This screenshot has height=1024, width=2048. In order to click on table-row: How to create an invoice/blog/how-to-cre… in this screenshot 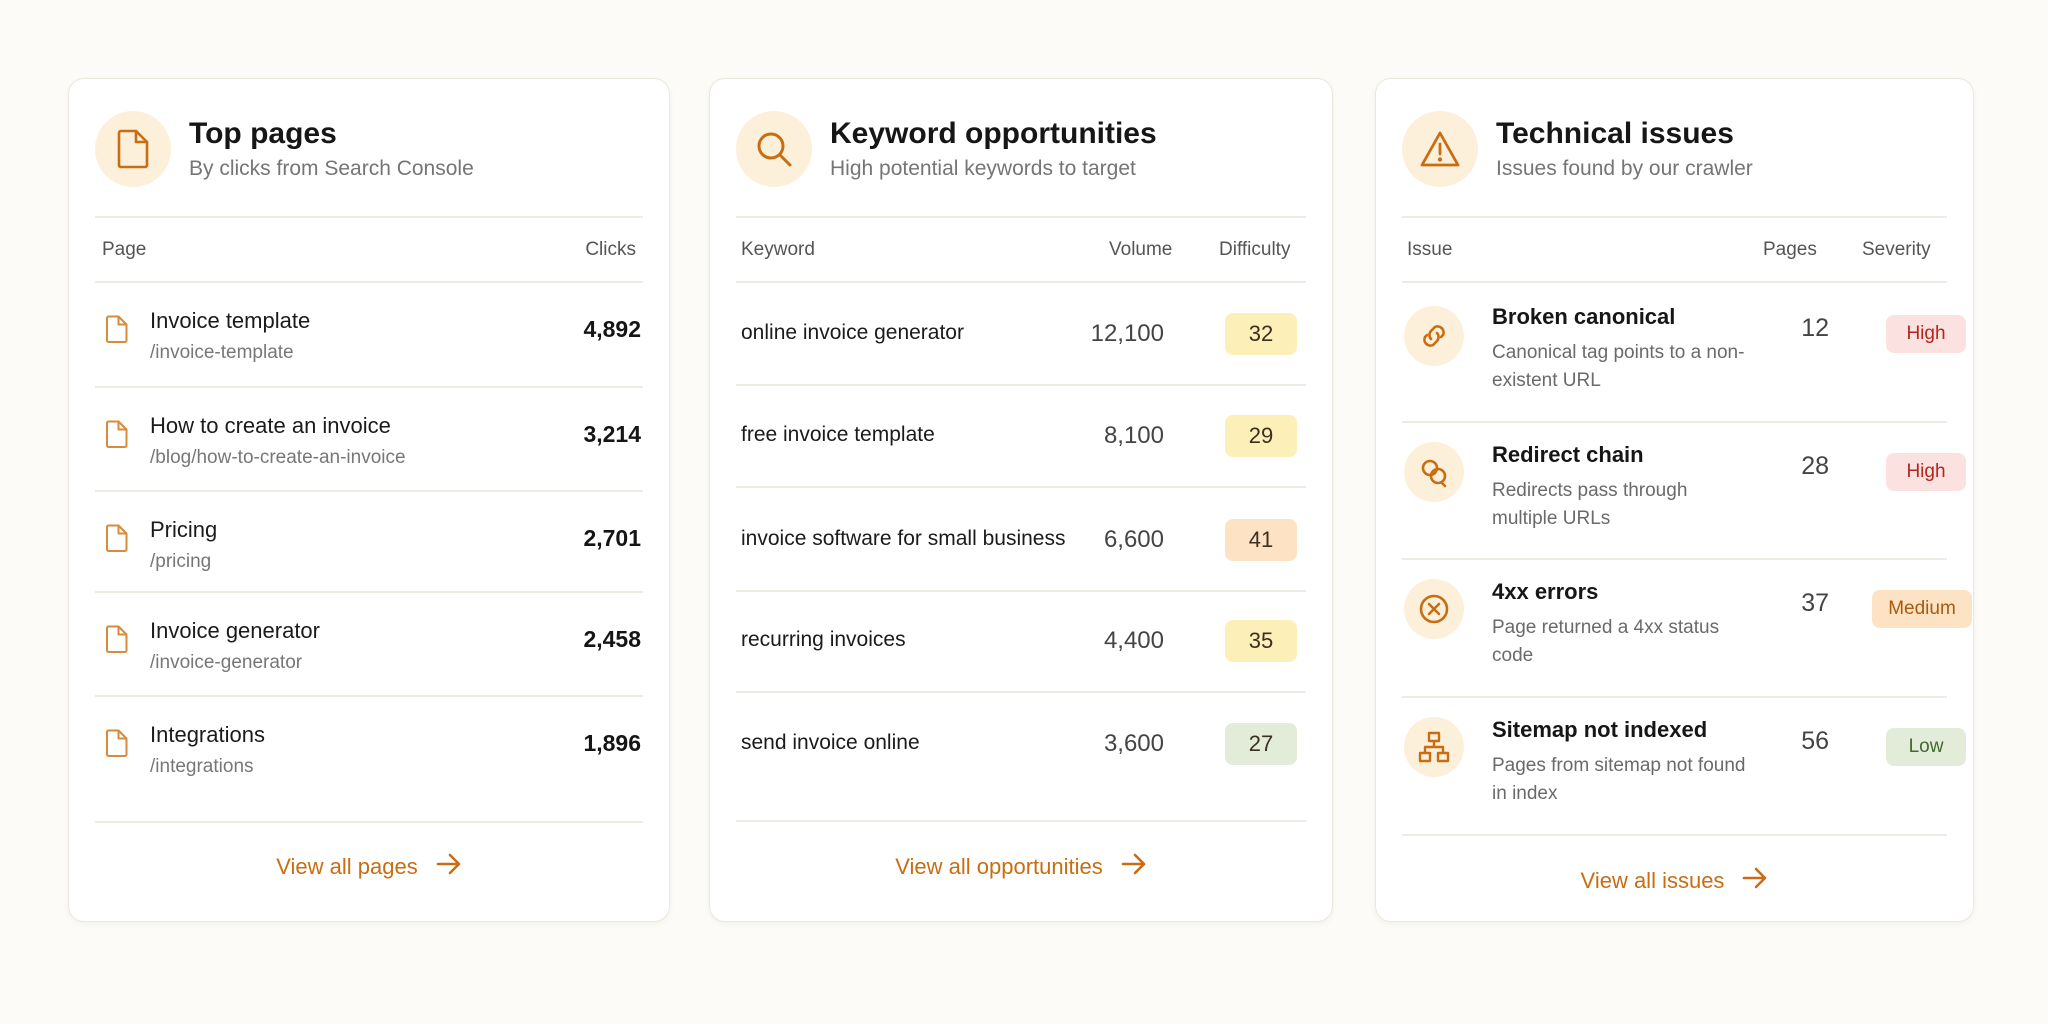, I will do `click(369, 439)`.